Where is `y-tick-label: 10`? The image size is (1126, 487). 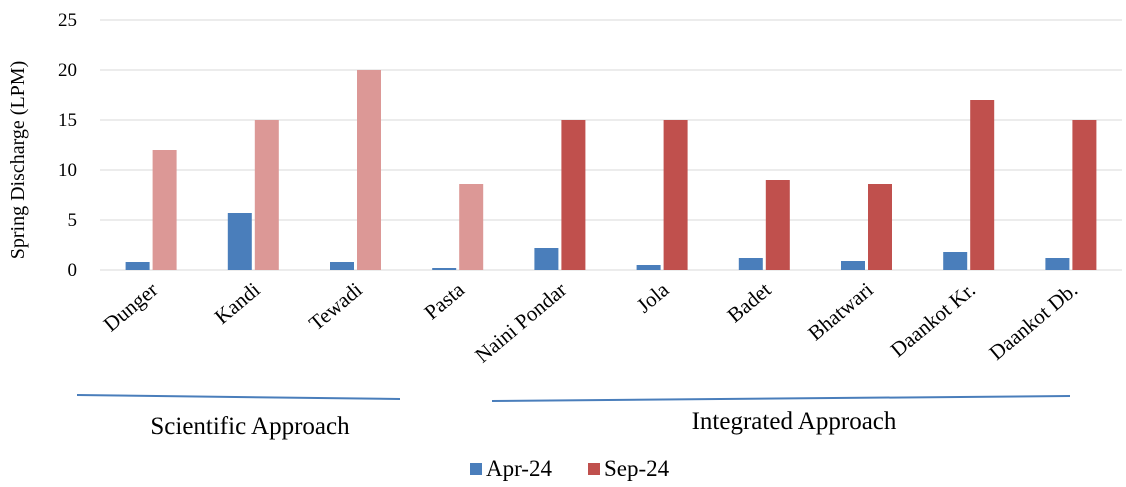
y-tick-label: 10 is located at coordinates (67, 170).